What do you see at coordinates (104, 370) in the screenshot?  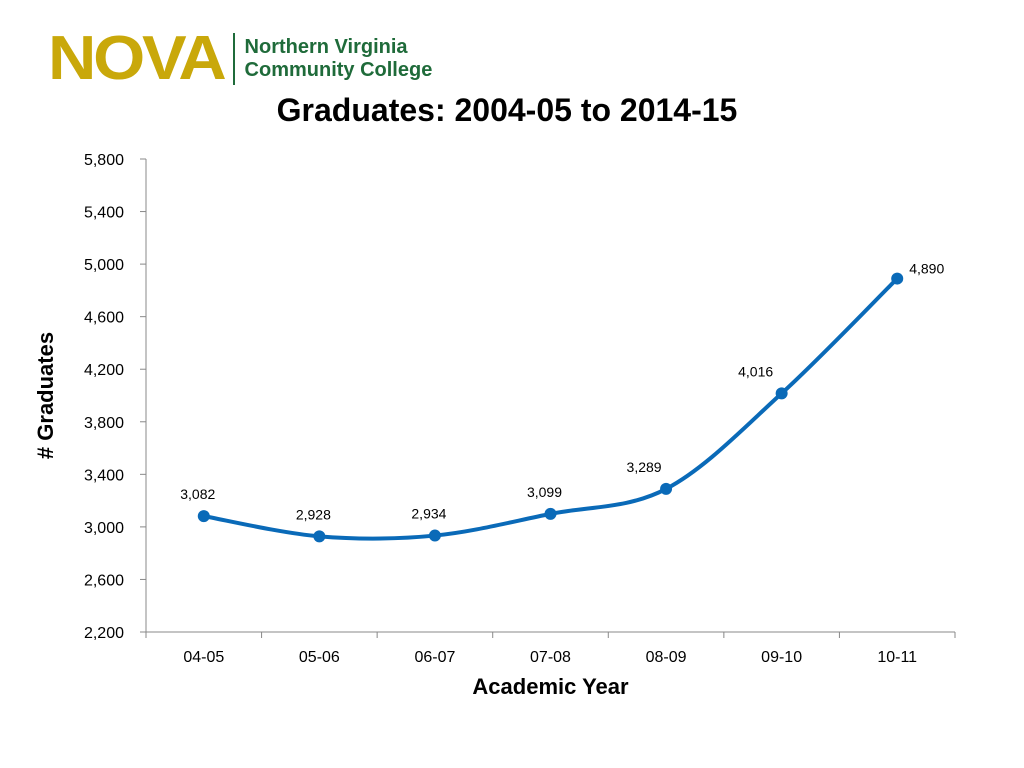 I see `y-tick-label: 4,200` at bounding box center [104, 370].